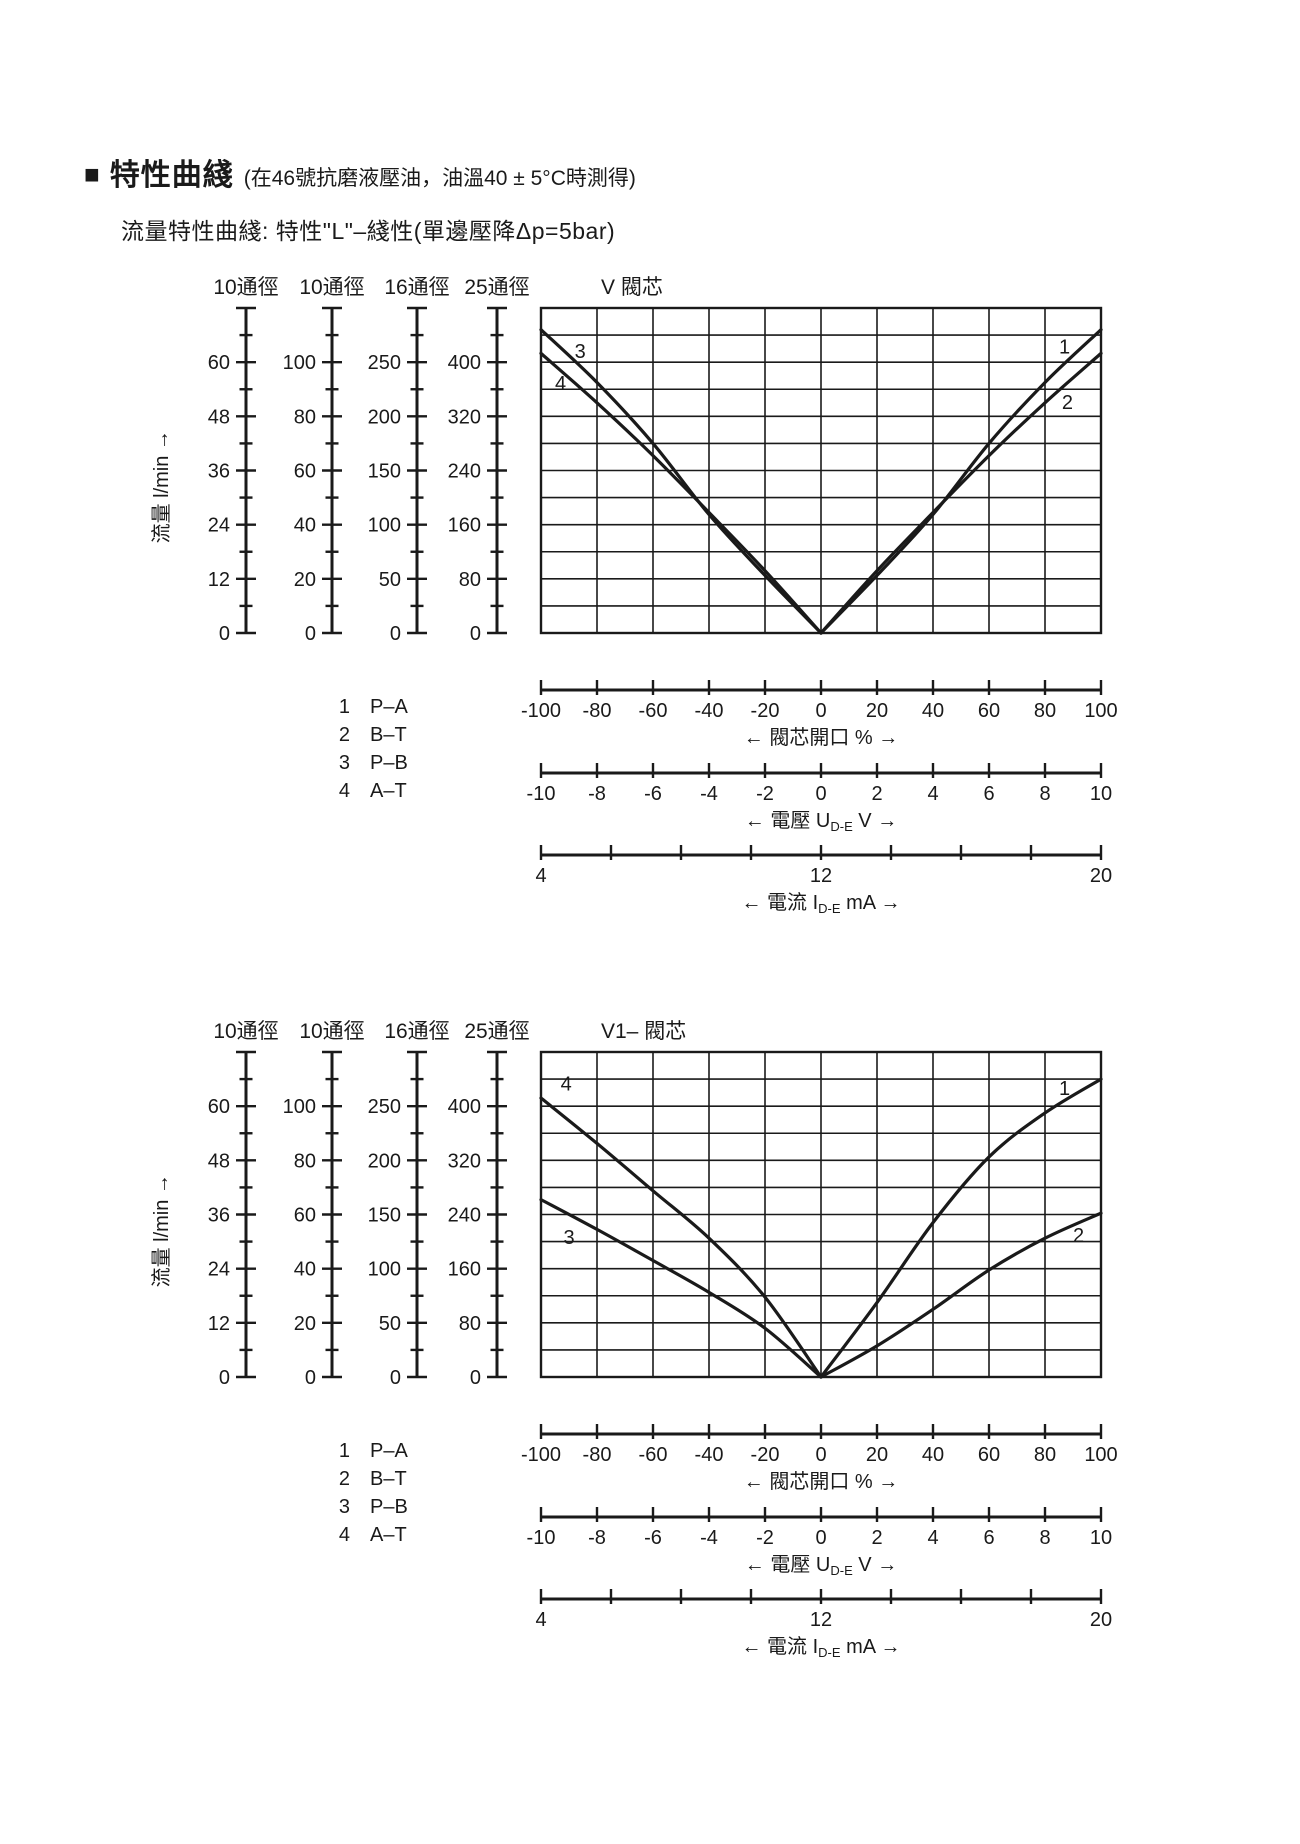  I want to click on legend-num-4: 4, so click(344, 791).